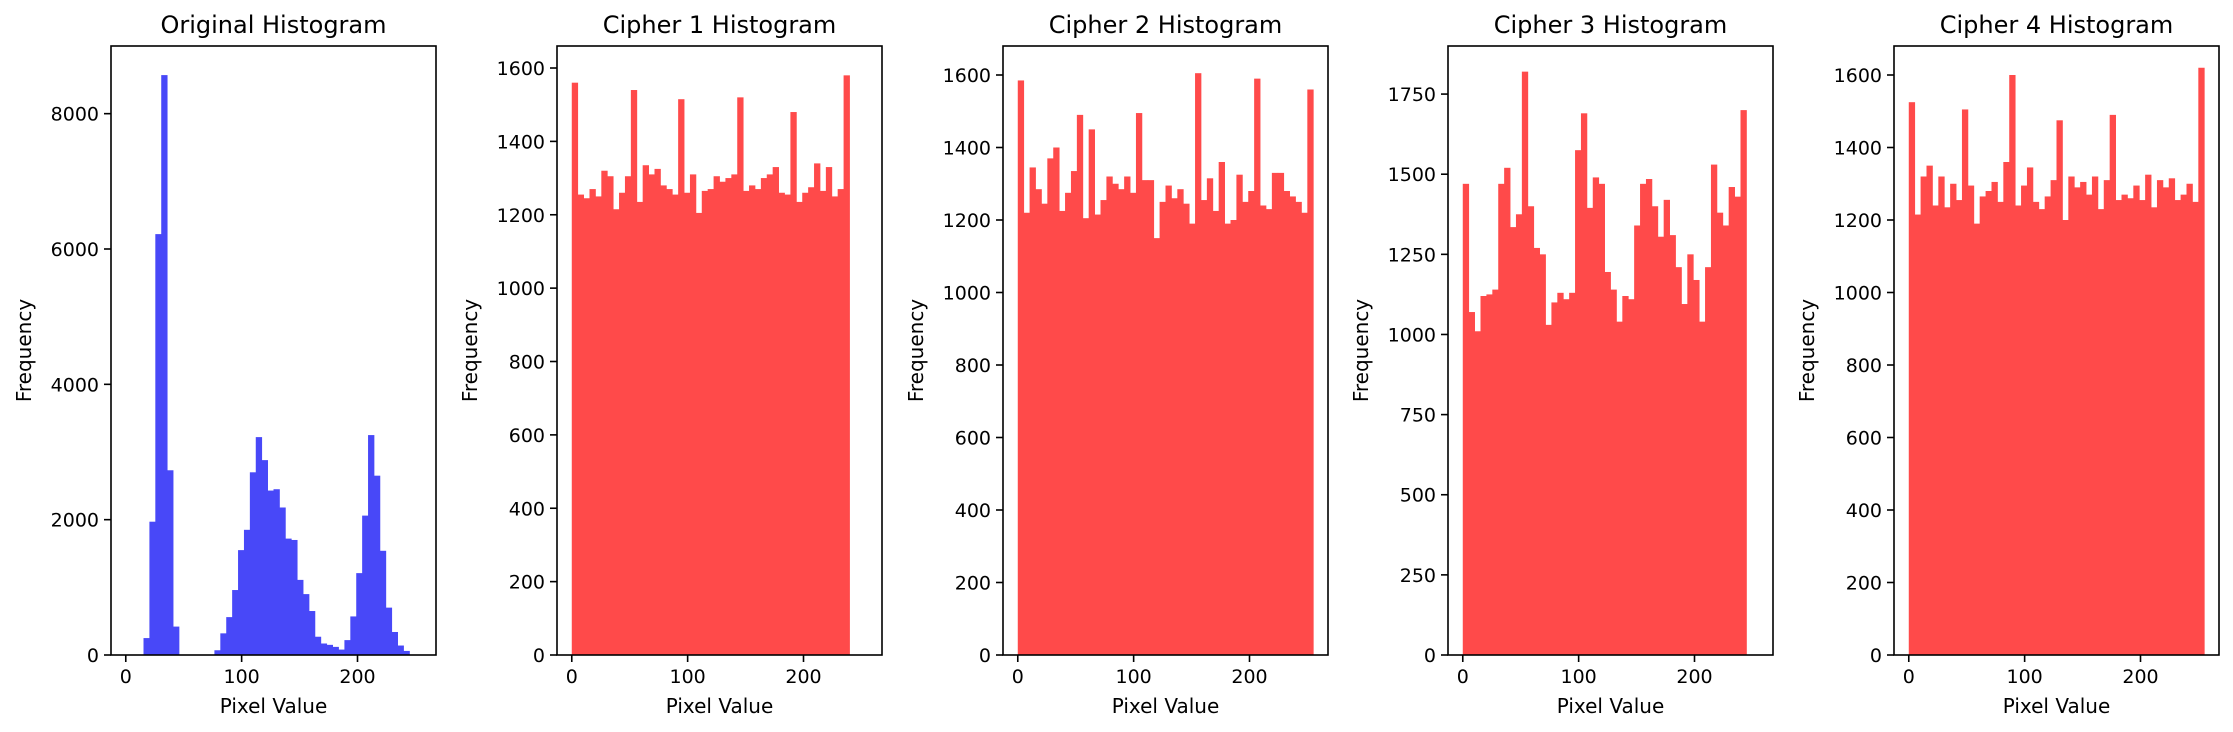 This screenshot has width=2233, height=732. I want to click on y-tick-label: 600, so click(527, 436).